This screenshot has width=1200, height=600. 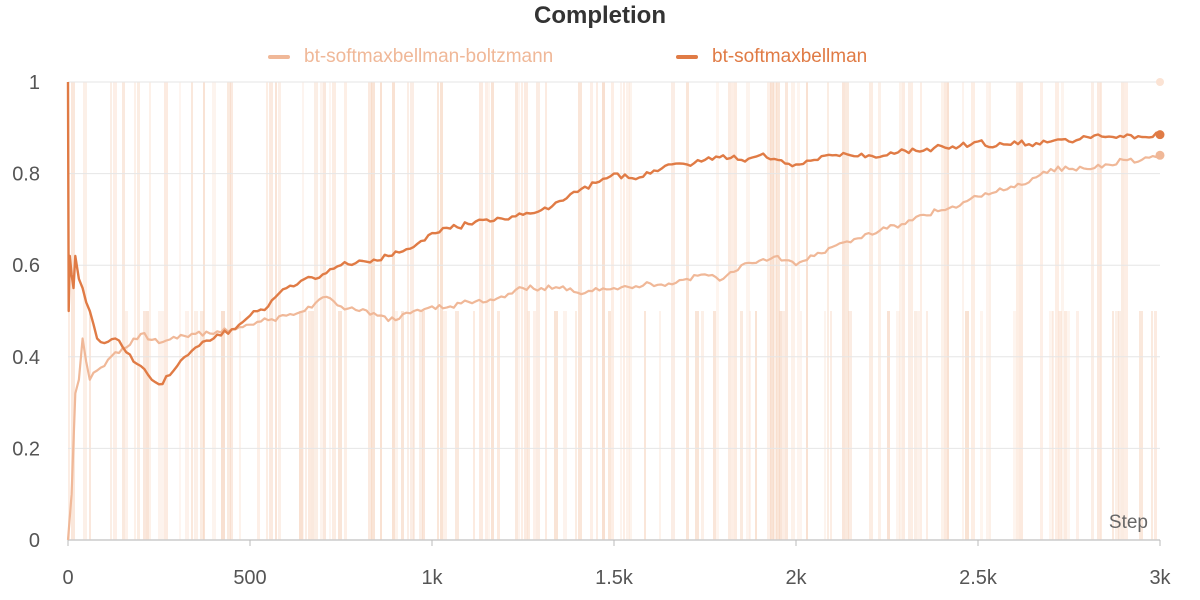 I want to click on x-tick-label: 1.5k, so click(x=614, y=578).